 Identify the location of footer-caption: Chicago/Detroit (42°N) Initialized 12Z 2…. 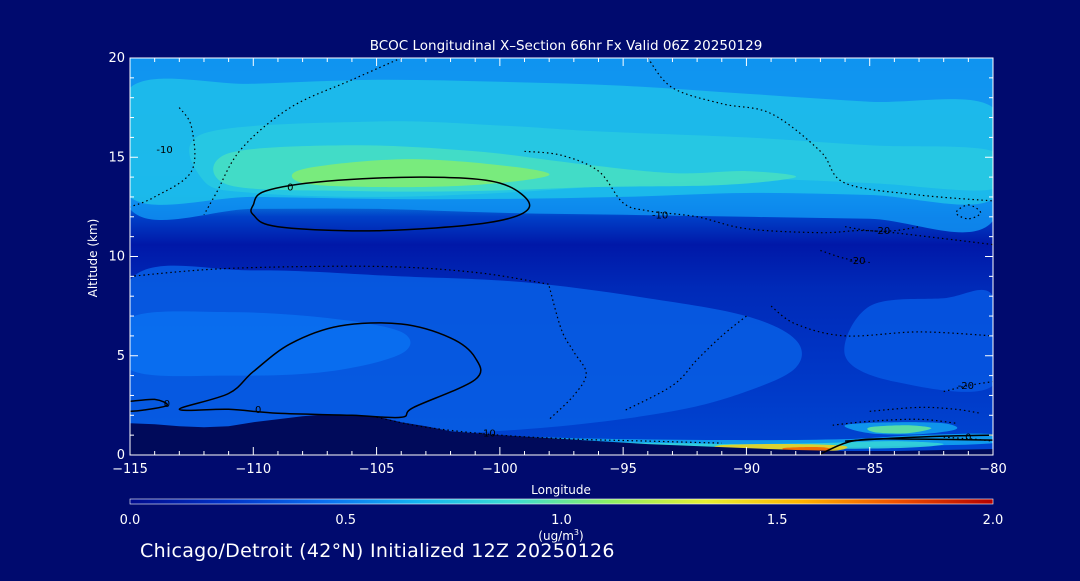
(377, 551).